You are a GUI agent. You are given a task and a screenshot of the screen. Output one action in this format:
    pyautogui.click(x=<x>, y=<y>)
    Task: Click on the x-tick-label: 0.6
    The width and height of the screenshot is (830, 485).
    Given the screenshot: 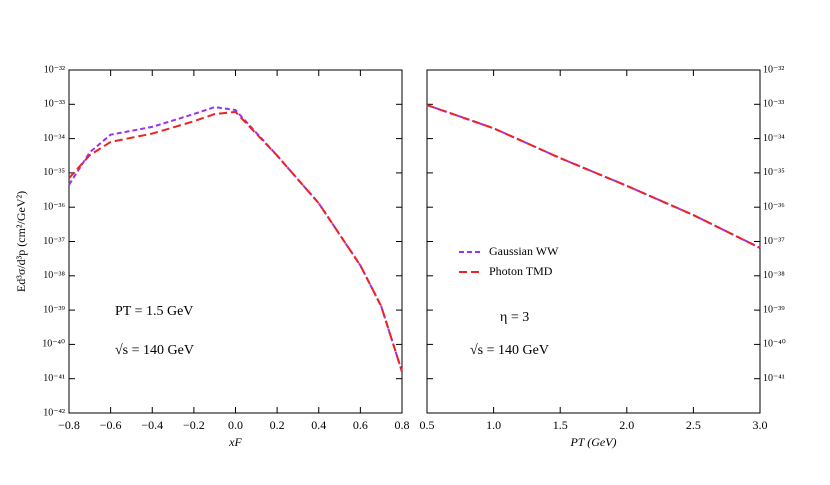 What is the action you would take?
    pyautogui.click(x=360, y=425)
    